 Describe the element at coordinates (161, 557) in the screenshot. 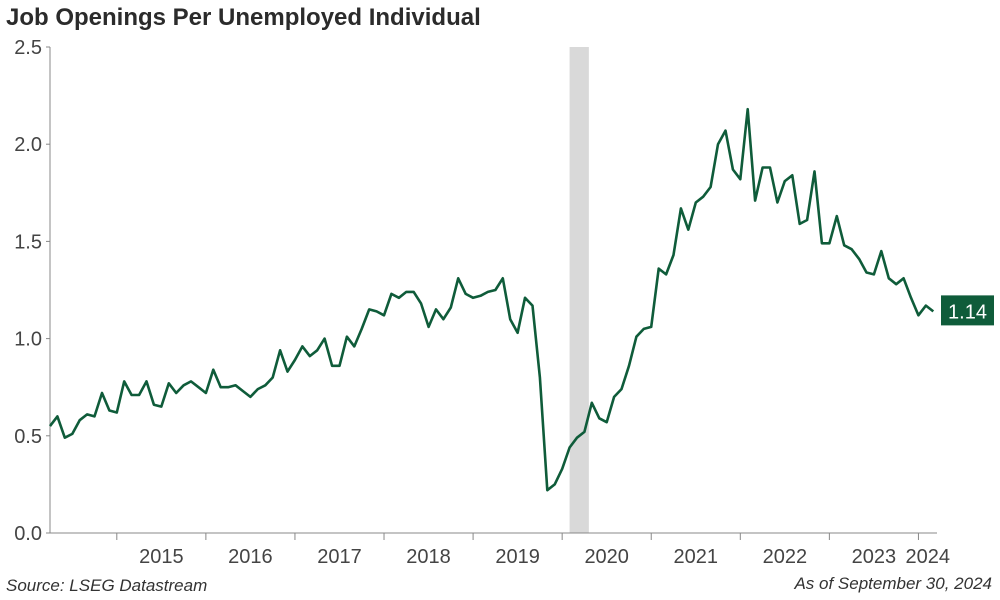

I see `x-tick-label: 2015` at that location.